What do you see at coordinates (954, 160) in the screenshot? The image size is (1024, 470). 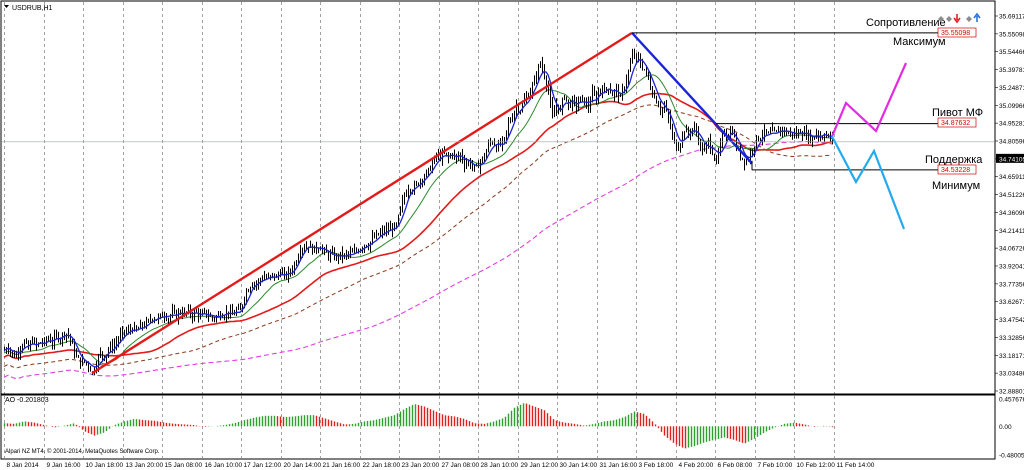 I see `support-label: Поддержка` at bounding box center [954, 160].